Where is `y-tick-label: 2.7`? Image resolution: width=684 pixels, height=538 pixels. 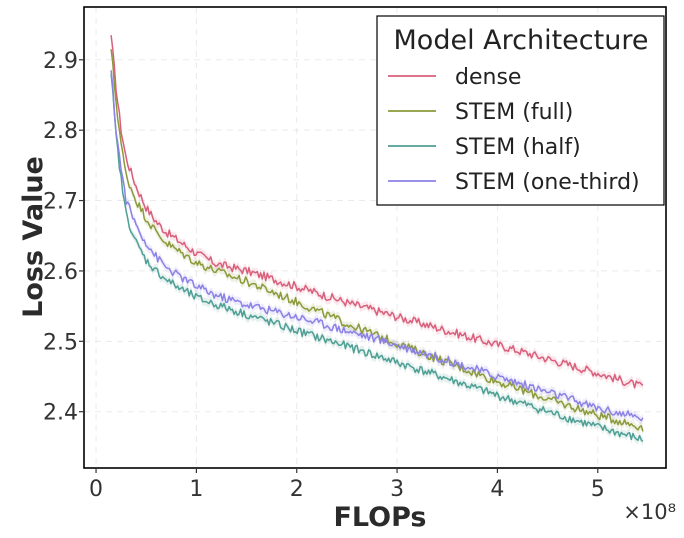 y-tick-label: 2.7 is located at coordinates (60, 202).